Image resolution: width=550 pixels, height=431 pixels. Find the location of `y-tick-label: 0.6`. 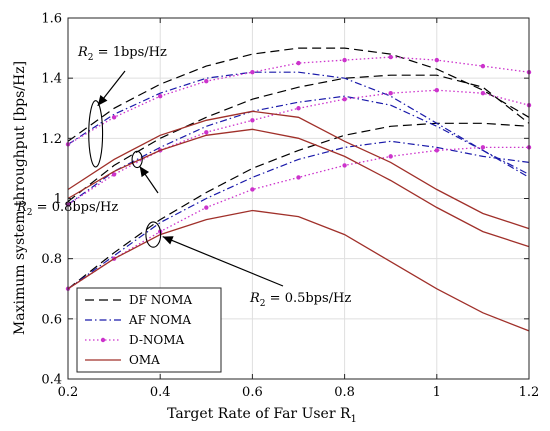

y-tick-label: 0.6 is located at coordinates (51, 319).